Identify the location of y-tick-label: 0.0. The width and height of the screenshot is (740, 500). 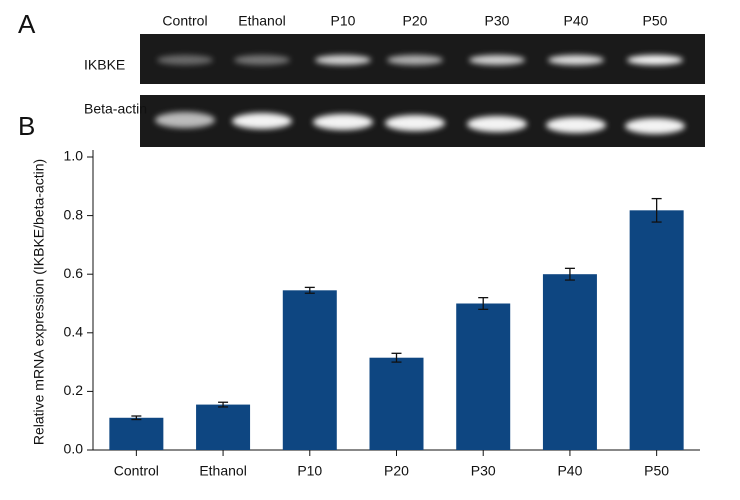
(74, 449).